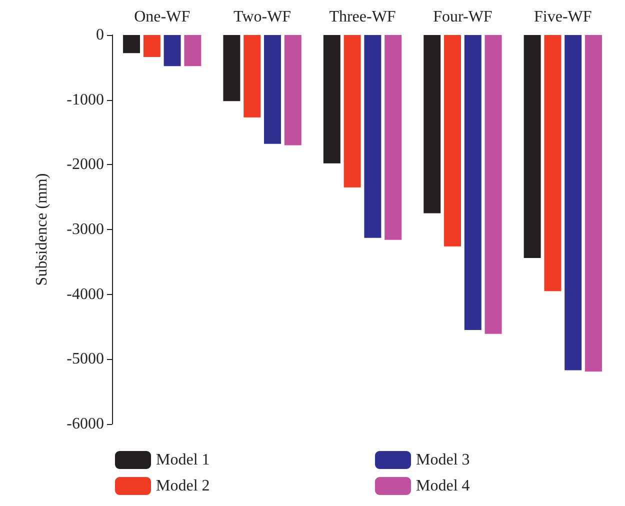  I want to click on x-tick-label: Four-WF, so click(462, 17).